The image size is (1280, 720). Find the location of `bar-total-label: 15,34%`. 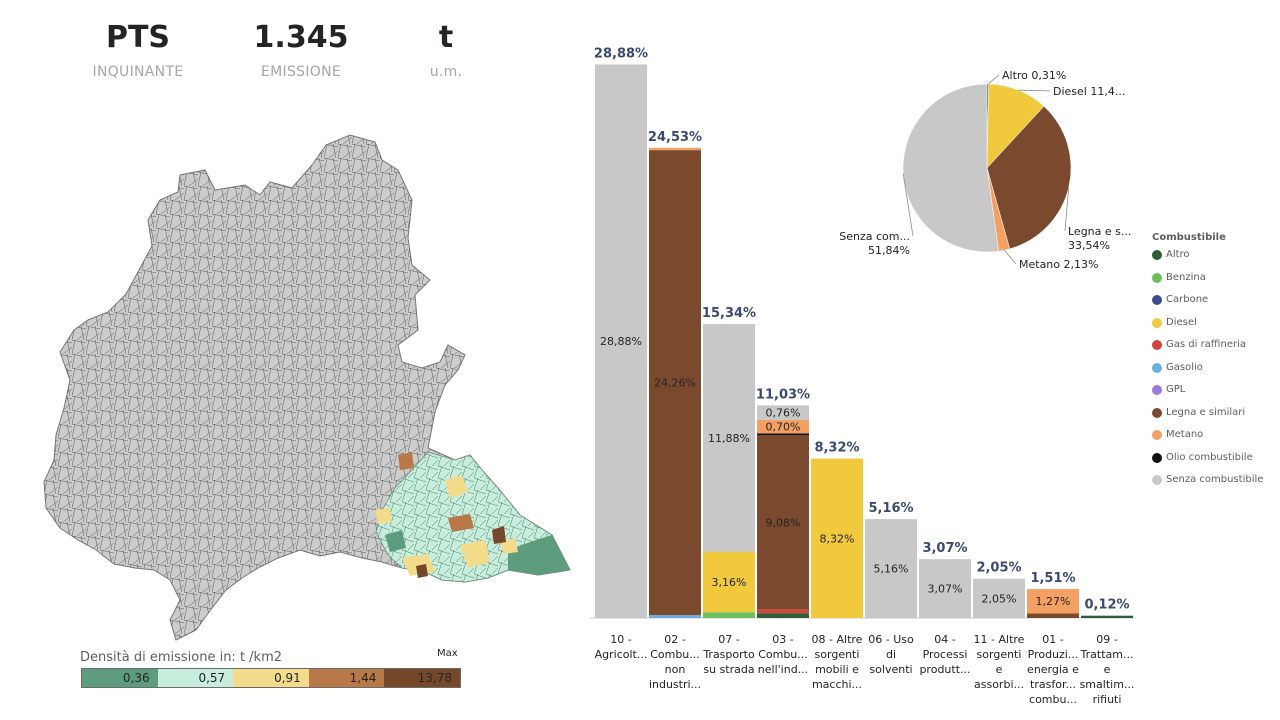

bar-total-label: 15,34% is located at coordinates (729, 313).